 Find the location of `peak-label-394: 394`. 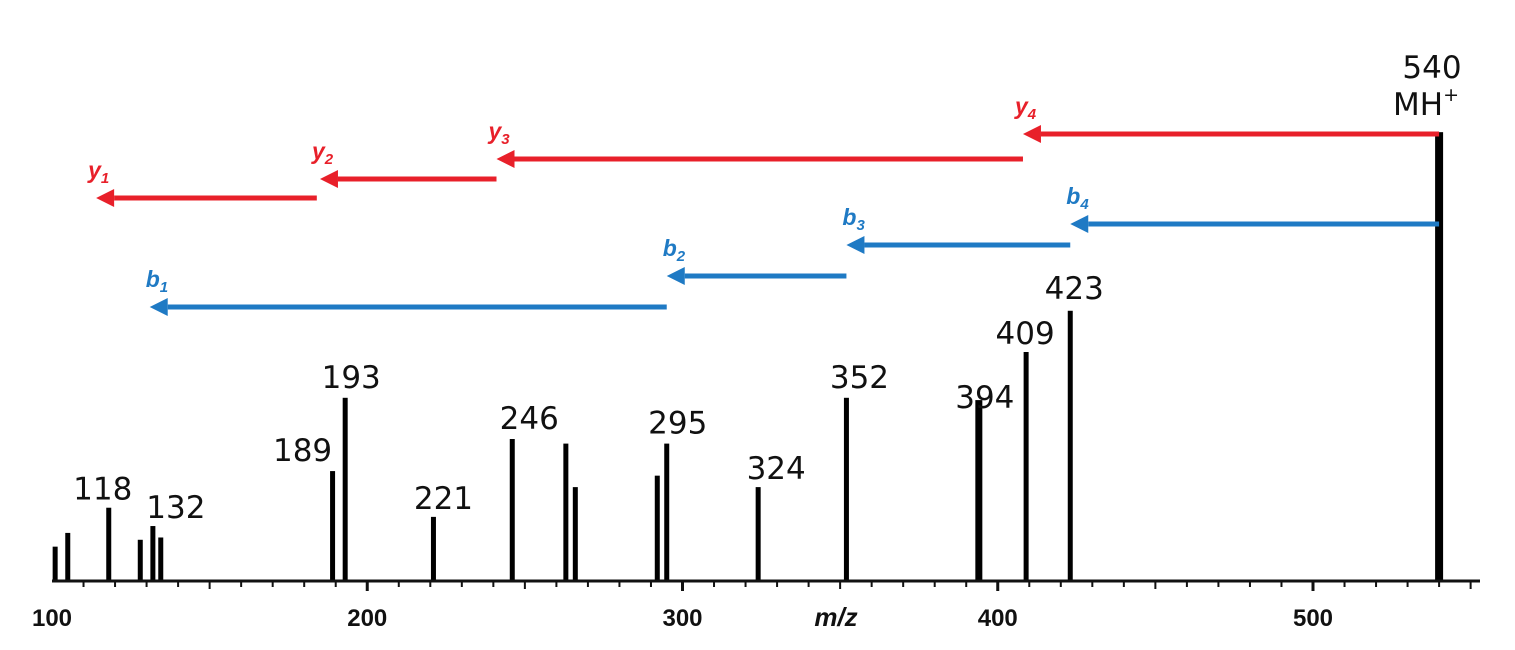

peak-label-394: 394 is located at coordinates (984, 398).